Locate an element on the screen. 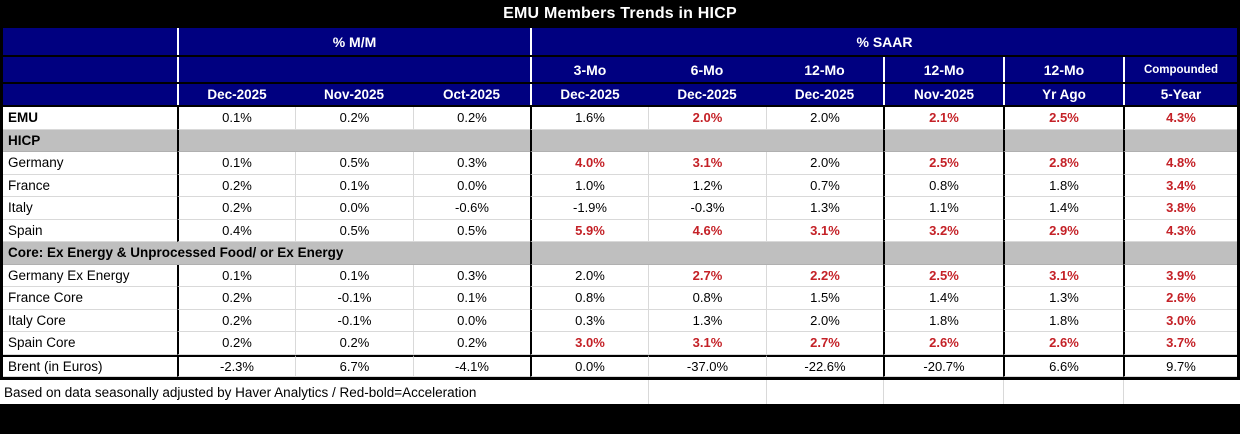 The height and width of the screenshot is (434, 1240). row-label: EMU is located at coordinates (90, 118).